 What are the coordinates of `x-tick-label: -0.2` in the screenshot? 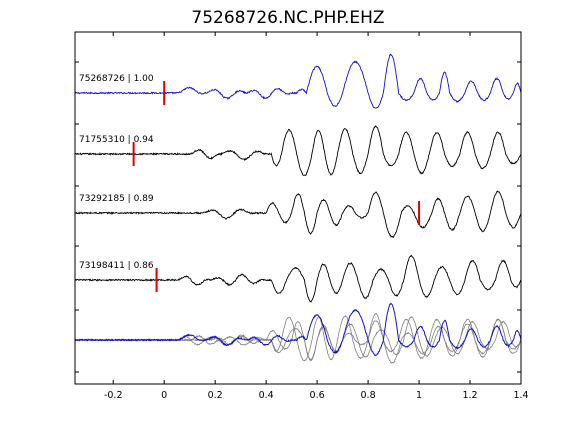 It's located at (113, 395).